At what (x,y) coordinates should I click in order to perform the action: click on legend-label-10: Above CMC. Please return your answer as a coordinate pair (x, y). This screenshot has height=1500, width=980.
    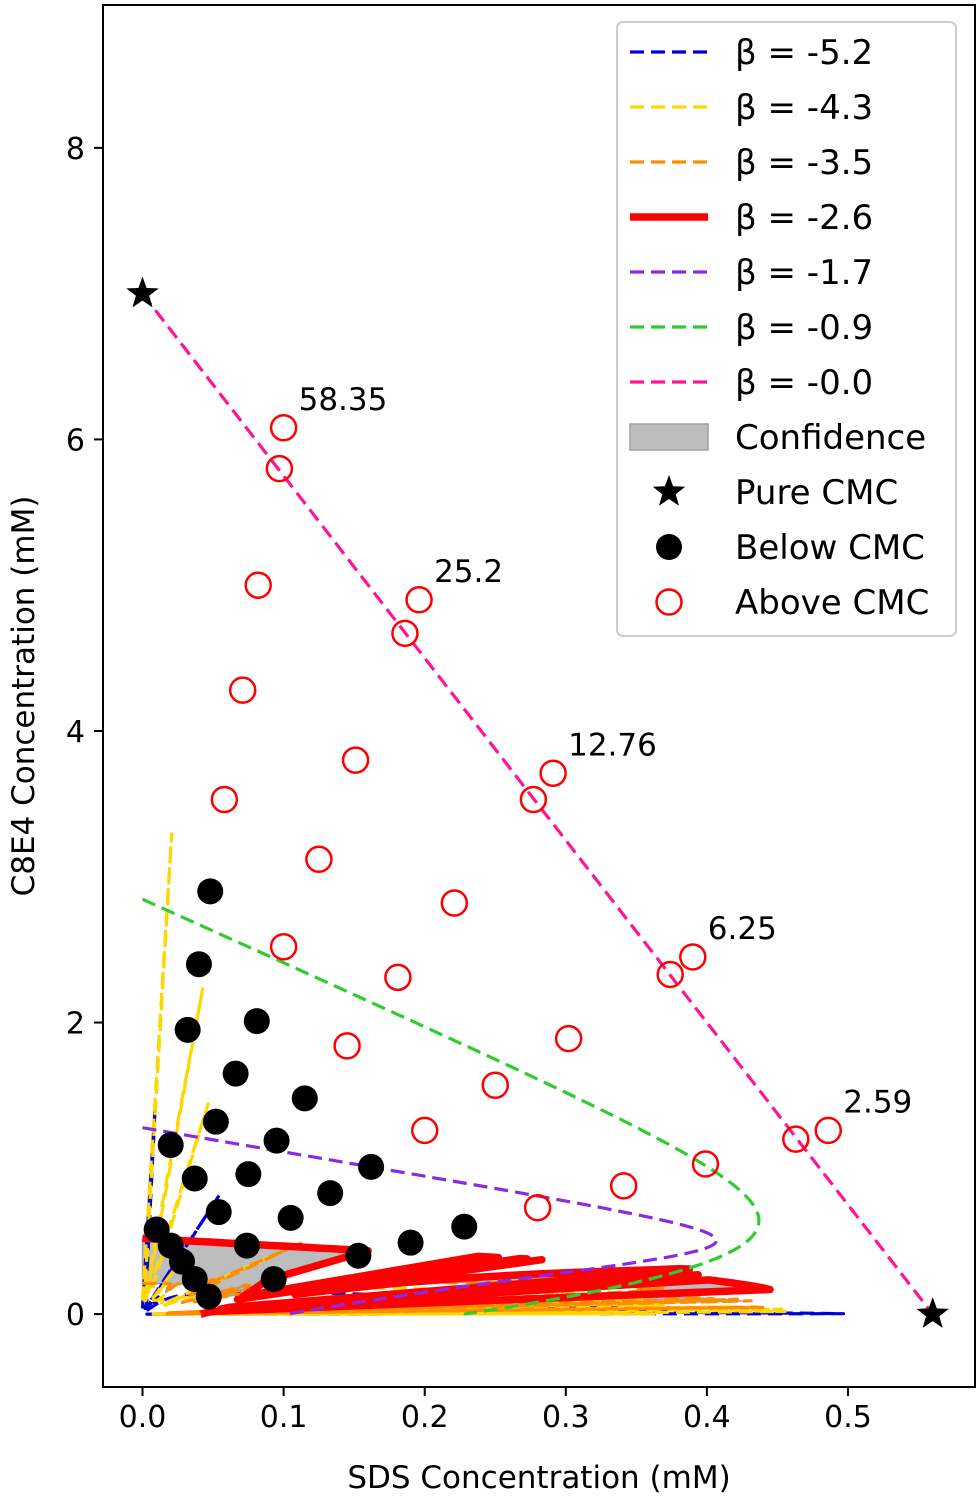
    Looking at the image, I should click on (832, 603).